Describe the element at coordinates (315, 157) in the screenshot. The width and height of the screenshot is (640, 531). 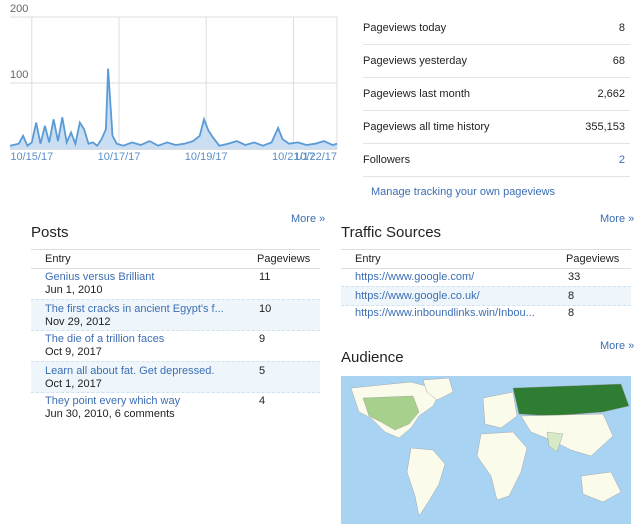
I see `x-tick-label: 10/22/17` at that location.